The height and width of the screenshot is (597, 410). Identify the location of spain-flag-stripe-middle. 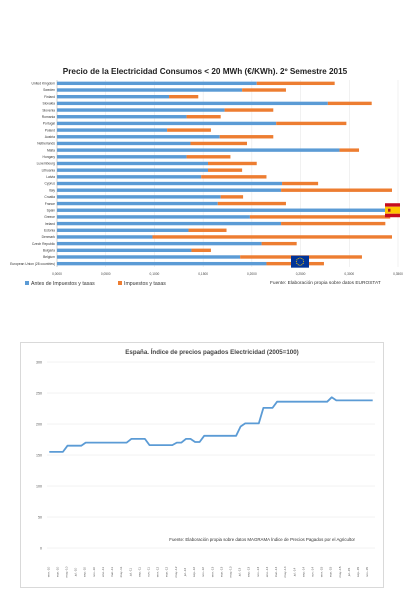
(392, 210).